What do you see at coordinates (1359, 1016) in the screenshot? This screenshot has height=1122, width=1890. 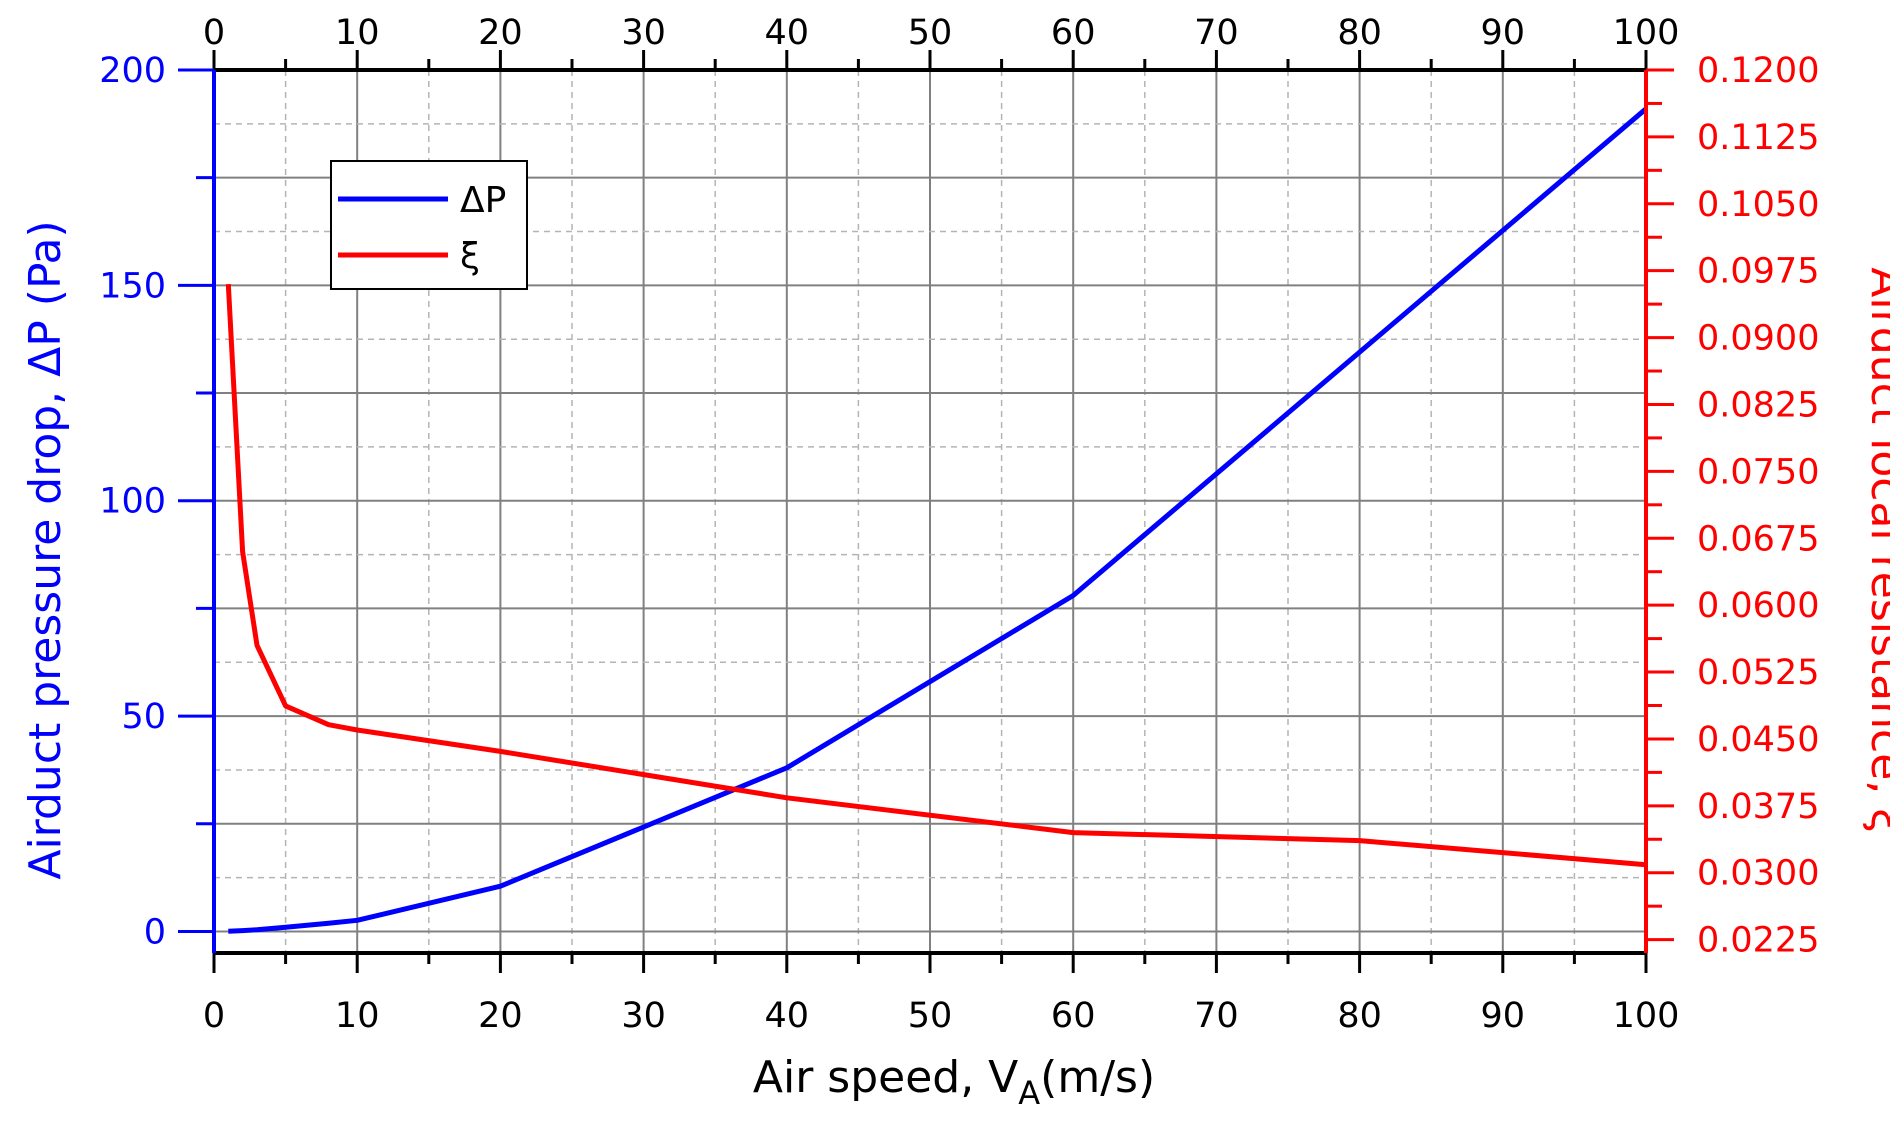 I see `bottom-x-tick-label: 80` at bounding box center [1359, 1016].